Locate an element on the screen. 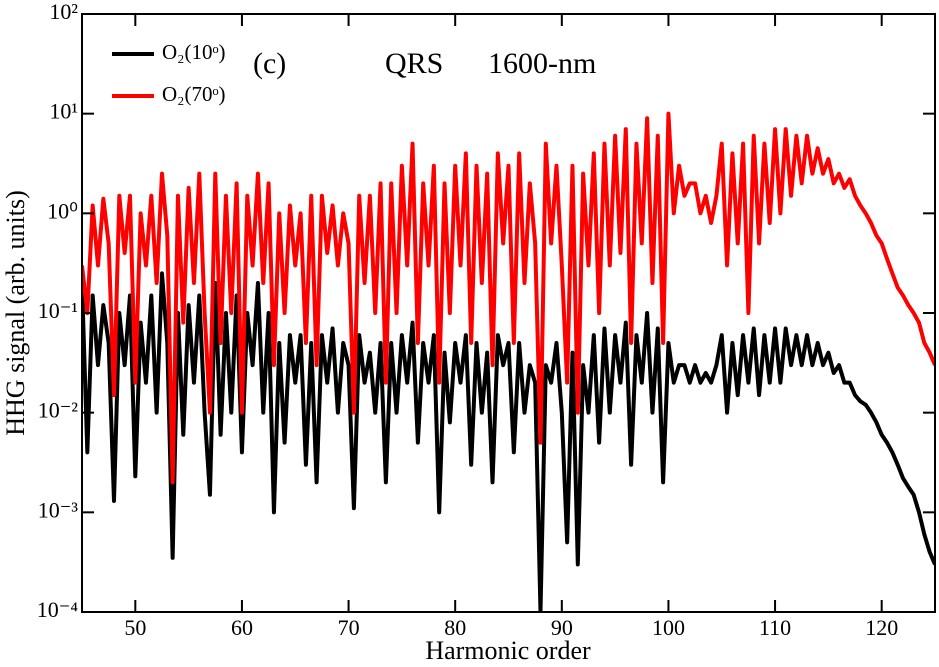 The image size is (939, 667). x-tick-label: 80 is located at coordinates (455, 627).